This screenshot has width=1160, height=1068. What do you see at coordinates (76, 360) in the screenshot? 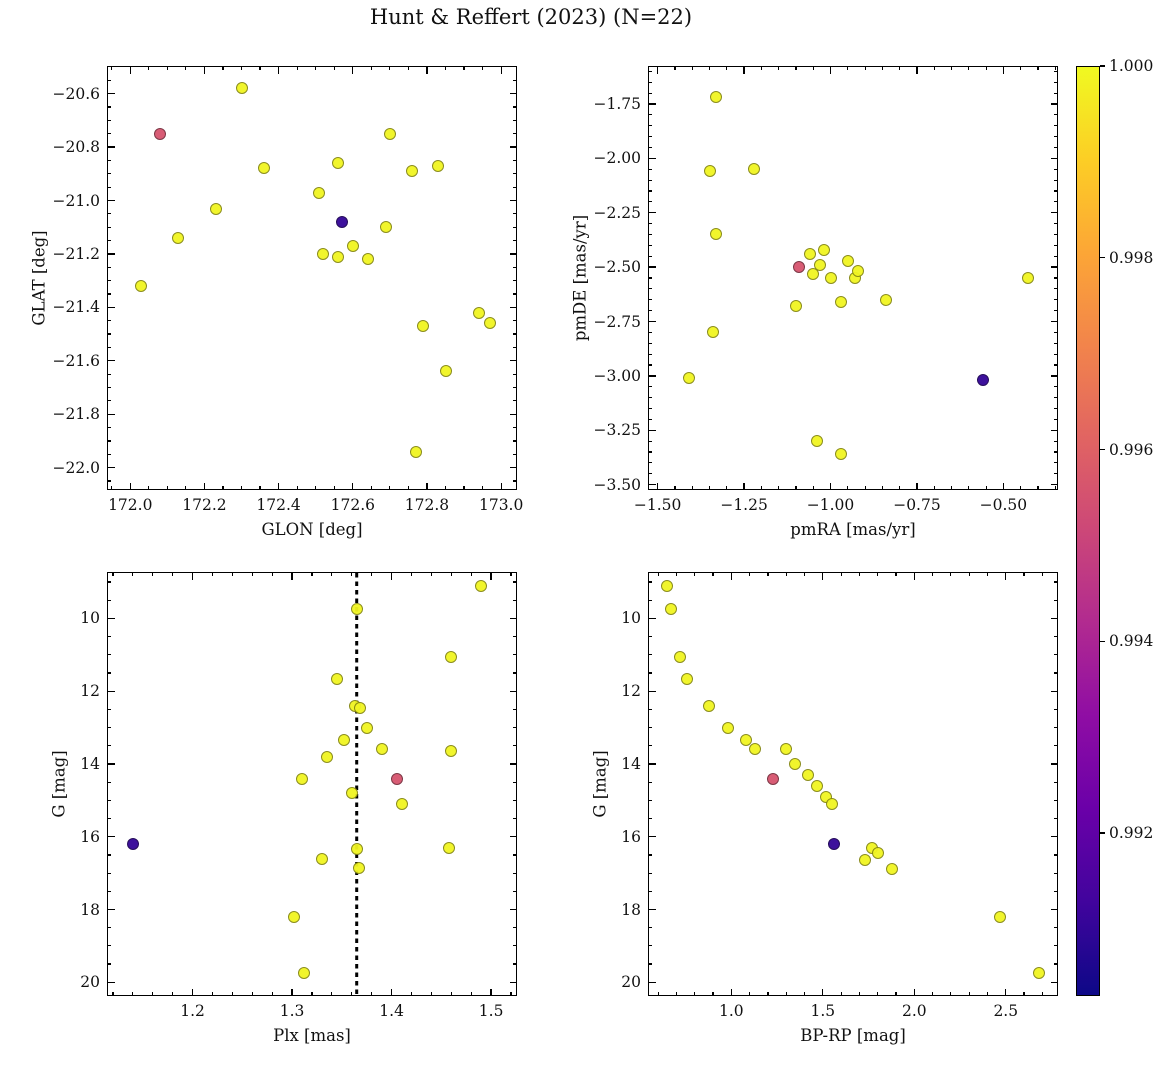
I see `y-tick-label: −21.6` at bounding box center [76, 360].